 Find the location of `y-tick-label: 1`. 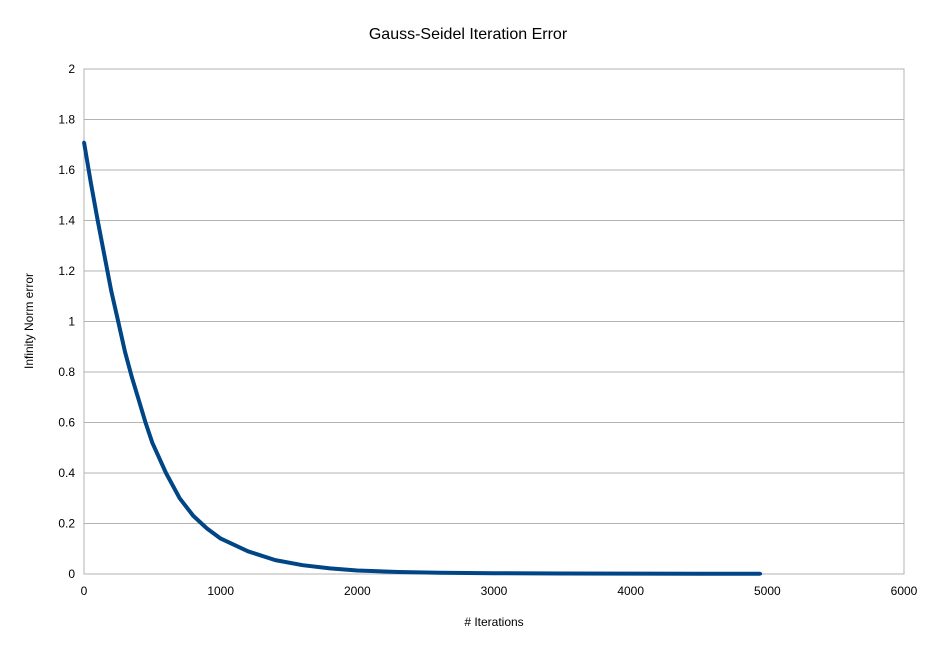

y-tick-label: 1 is located at coordinates (71, 322).